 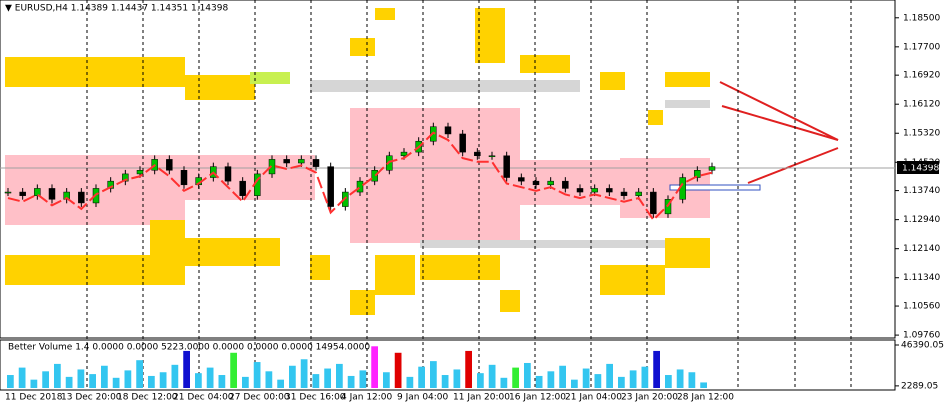 I want to click on x-tick-label: 11 Jan 20:00, so click(x=481, y=398).